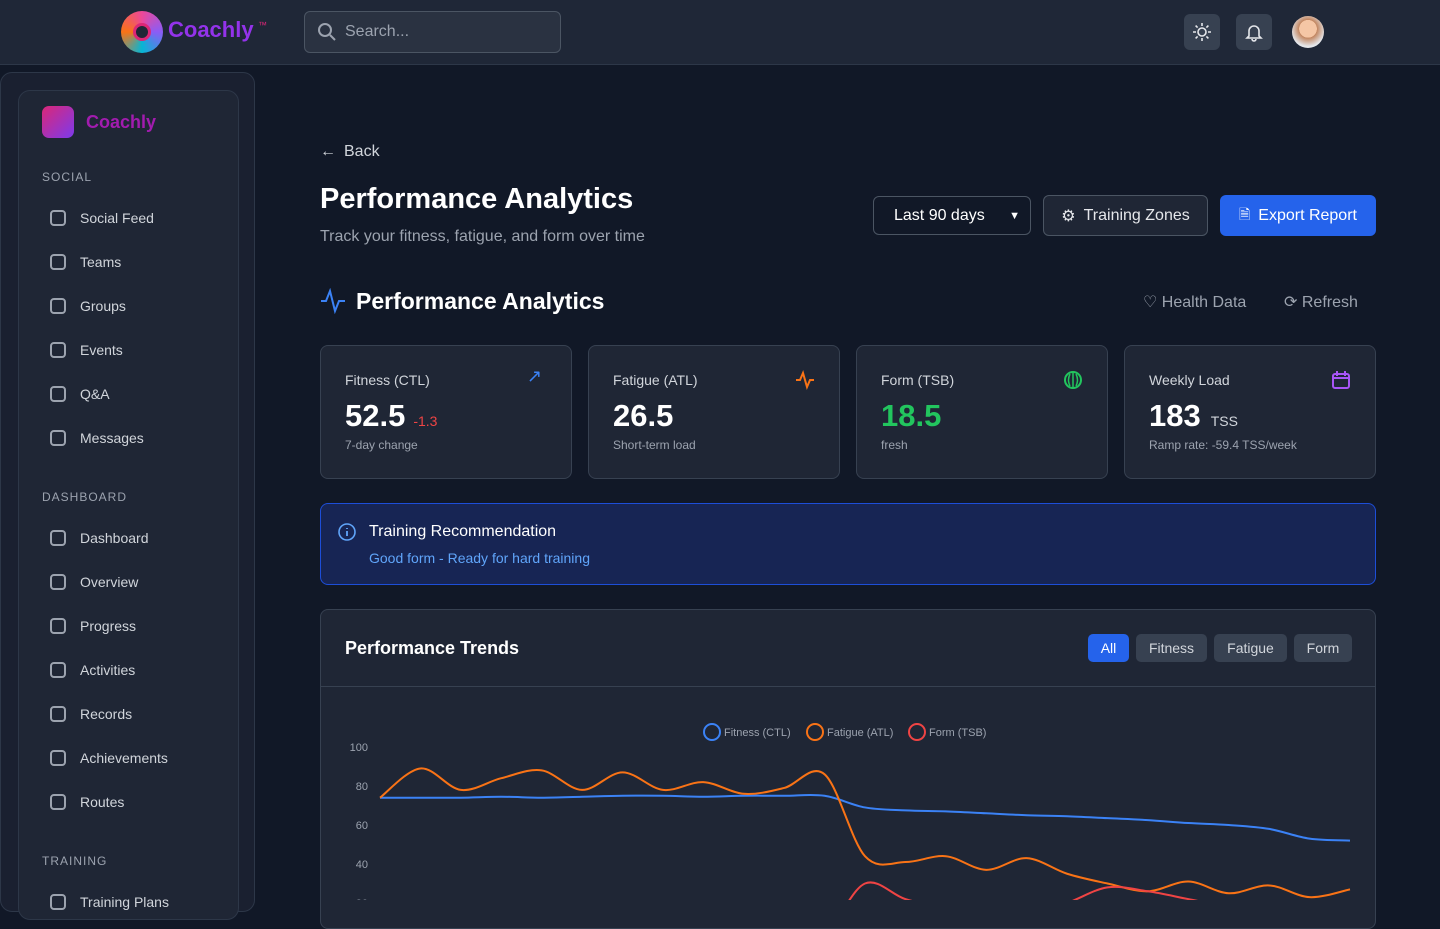 Image resolution: width=1440 pixels, height=929 pixels. I want to click on health-button: ♡ Health Data, so click(1195, 302).